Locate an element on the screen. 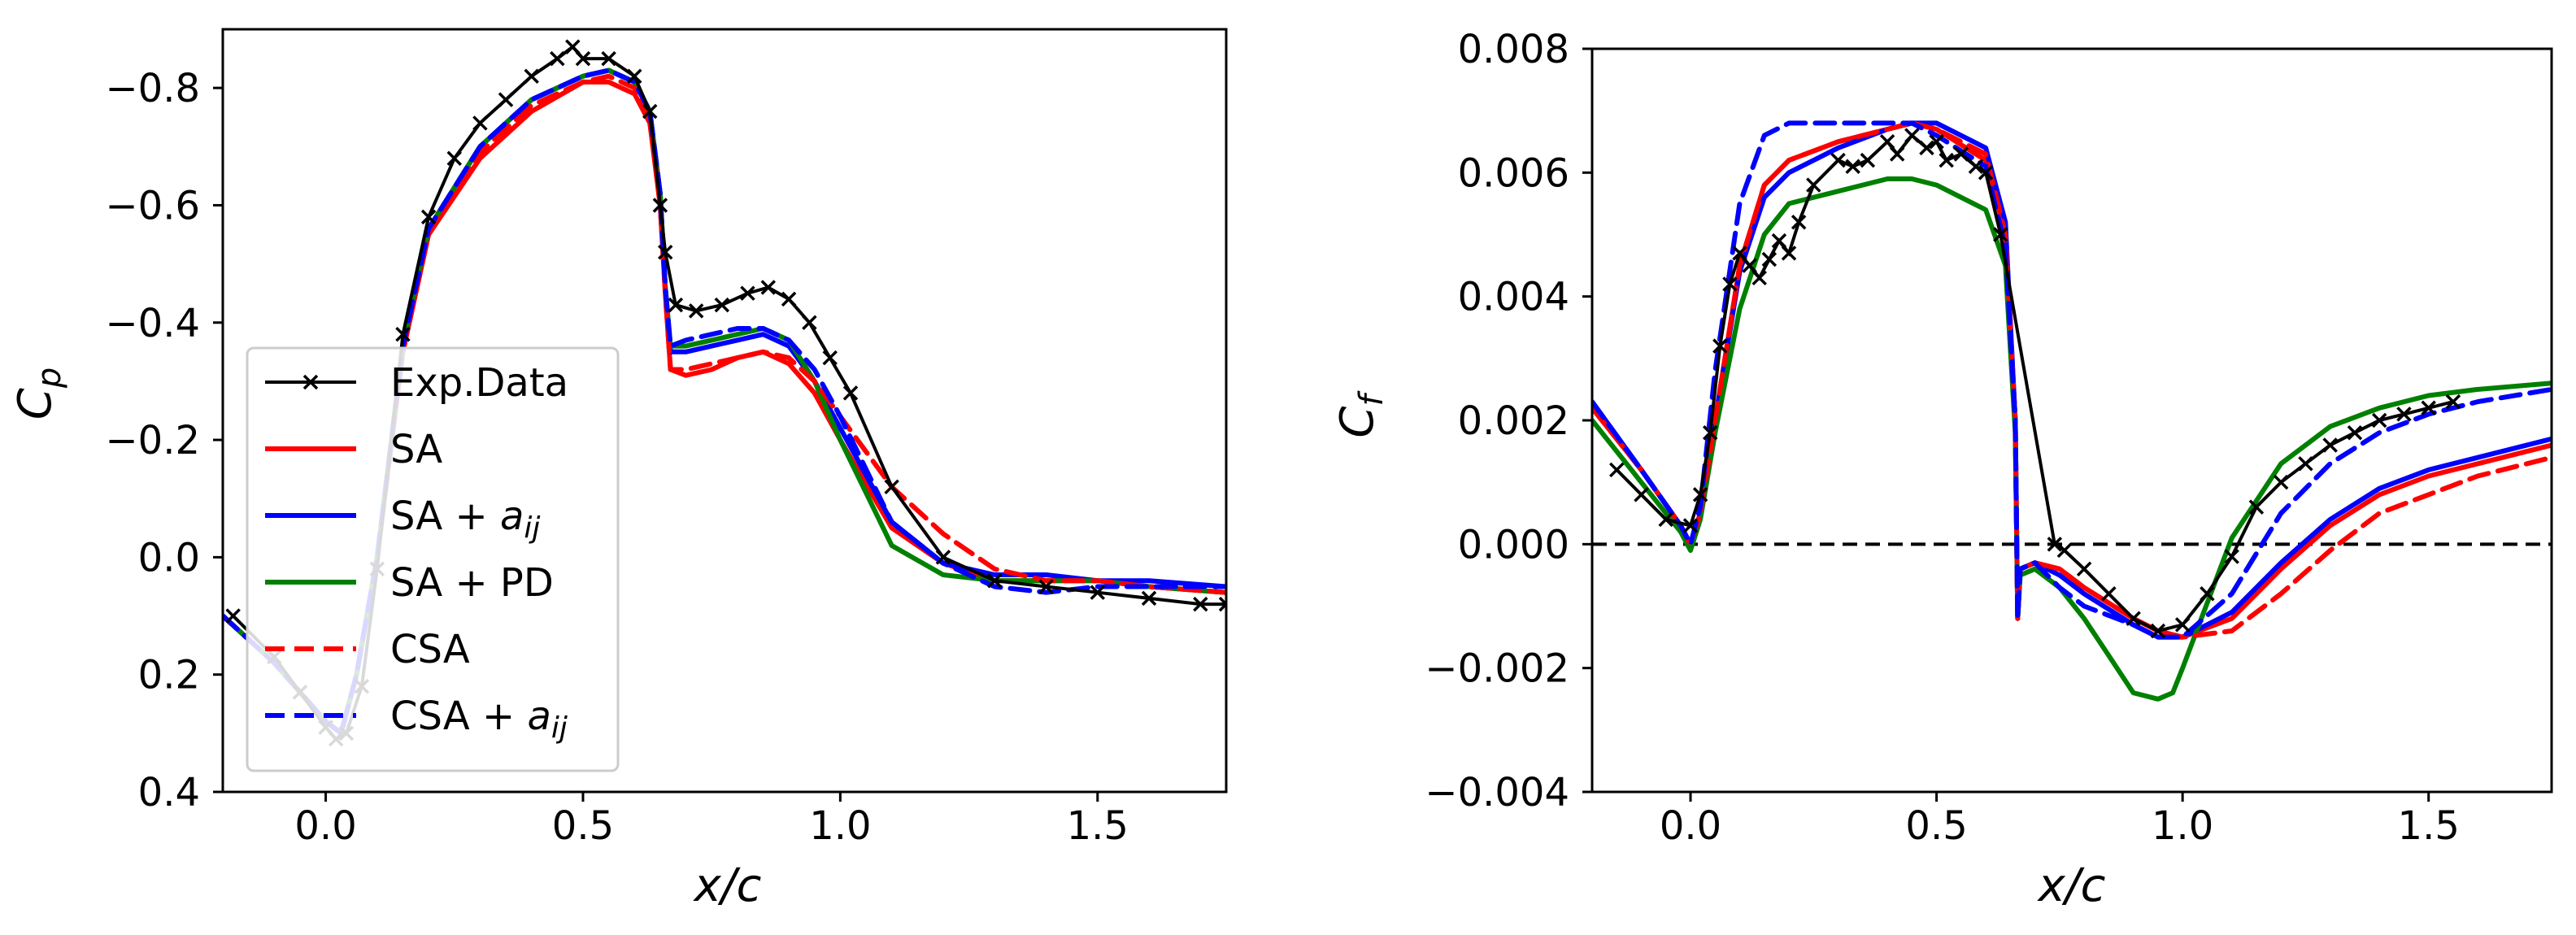 This screenshot has width=2576, height=935. cp-y-tick-label: −0.6 is located at coordinates (152, 205).